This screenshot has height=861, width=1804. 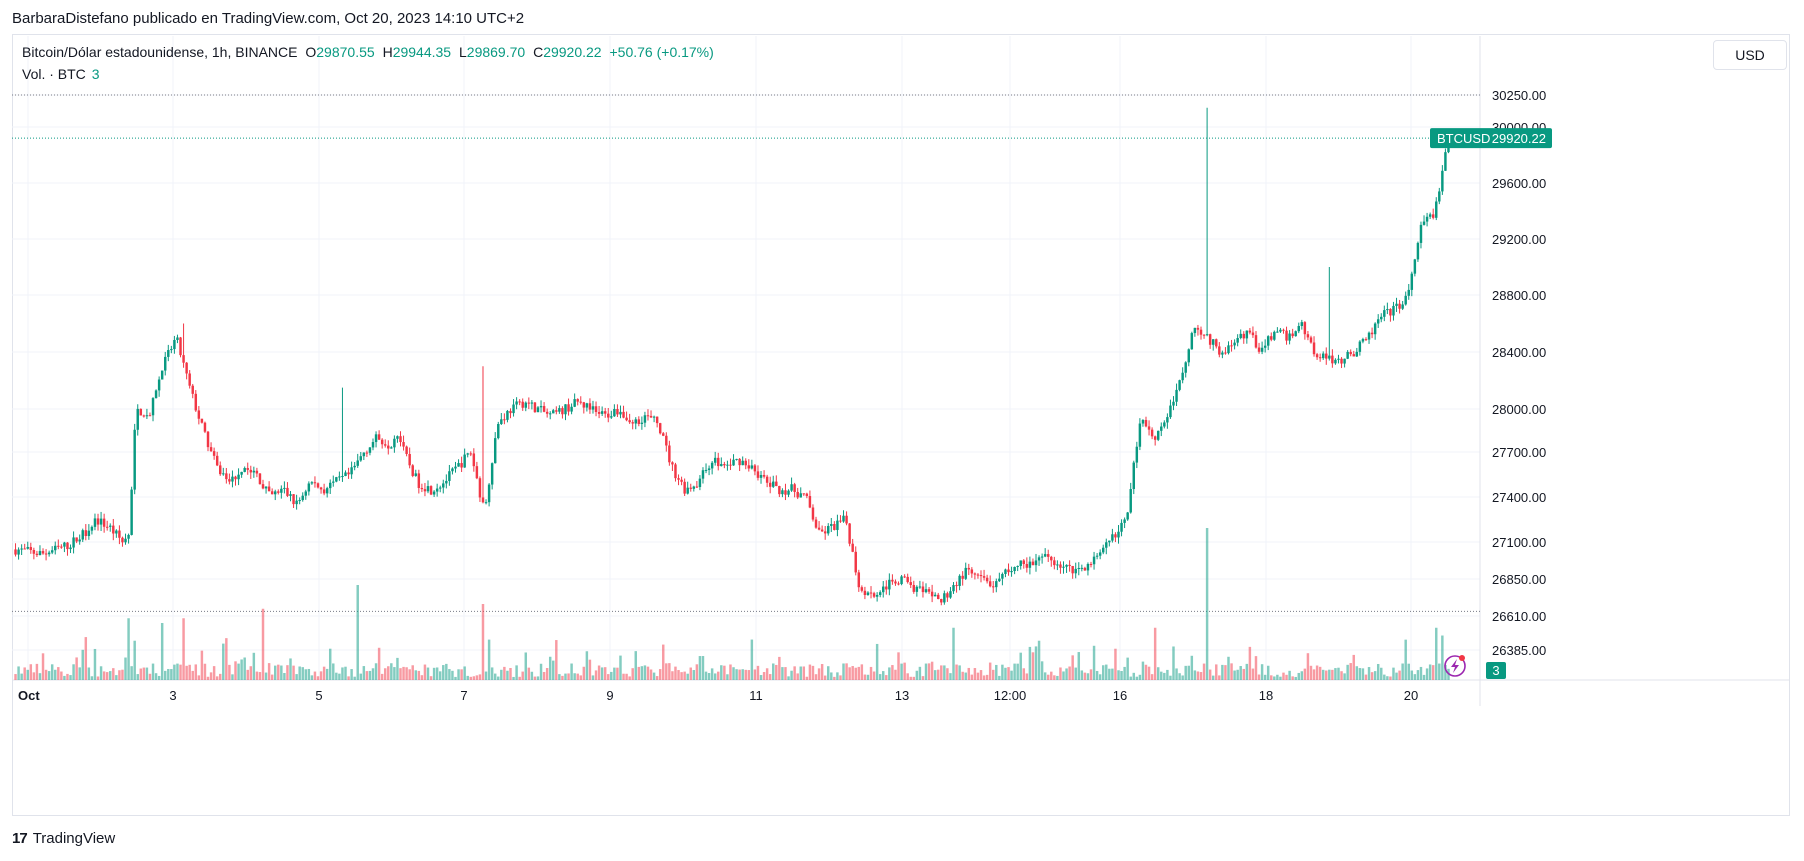 What do you see at coordinates (1519, 497) in the screenshot?
I see `price-tick-label: 27400.00` at bounding box center [1519, 497].